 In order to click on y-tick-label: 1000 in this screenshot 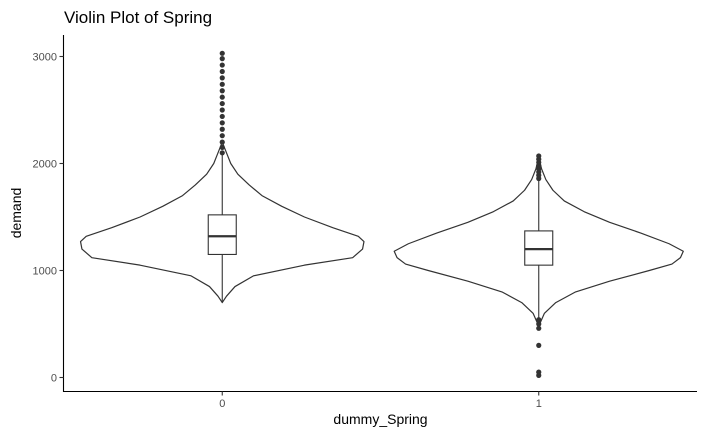, I will do `click(45, 272)`.